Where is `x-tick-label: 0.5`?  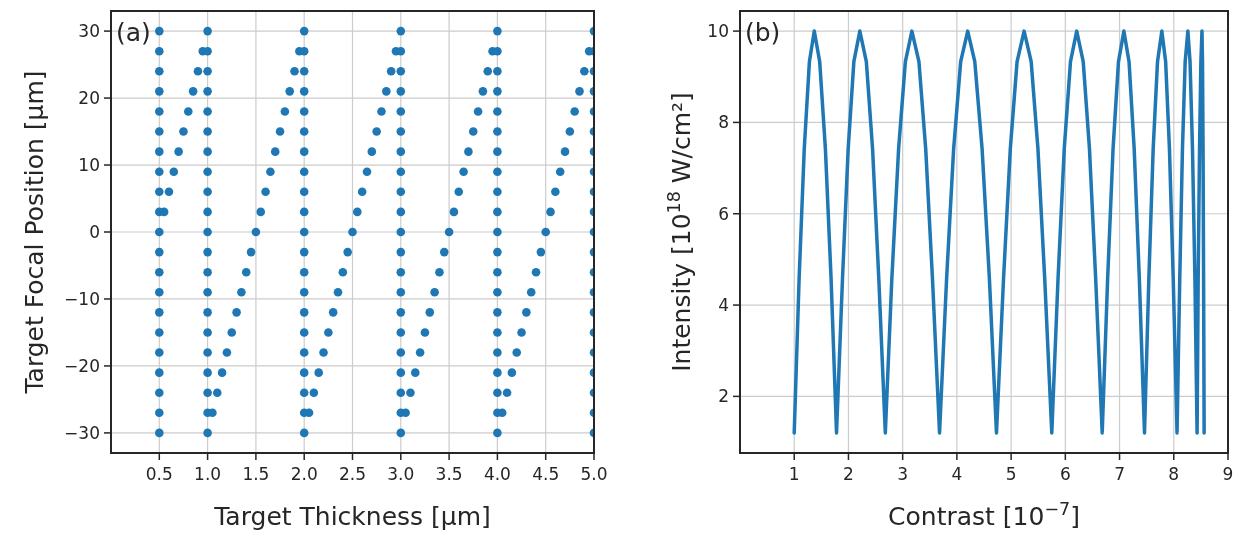
x-tick-label: 0.5 is located at coordinates (159, 474).